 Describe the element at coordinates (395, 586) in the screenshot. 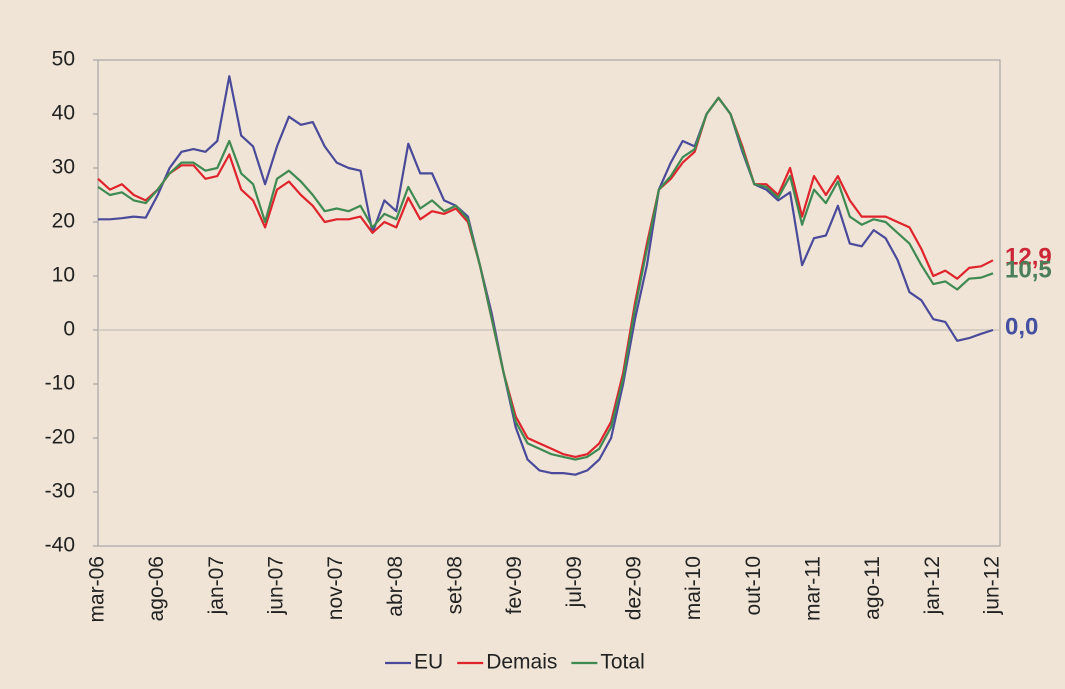

I see `x-tick-label: abr-08` at that location.